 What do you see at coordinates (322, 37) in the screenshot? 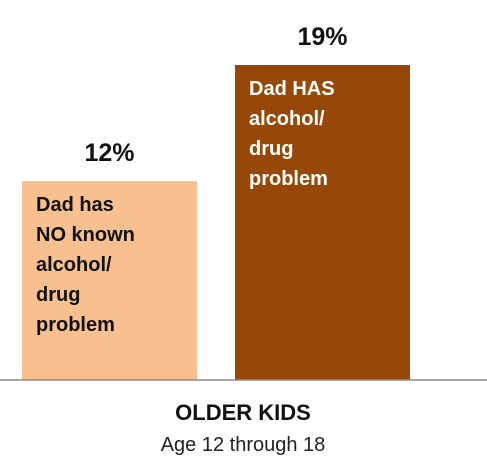
I see `data-label: 19%` at bounding box center [322, 37].